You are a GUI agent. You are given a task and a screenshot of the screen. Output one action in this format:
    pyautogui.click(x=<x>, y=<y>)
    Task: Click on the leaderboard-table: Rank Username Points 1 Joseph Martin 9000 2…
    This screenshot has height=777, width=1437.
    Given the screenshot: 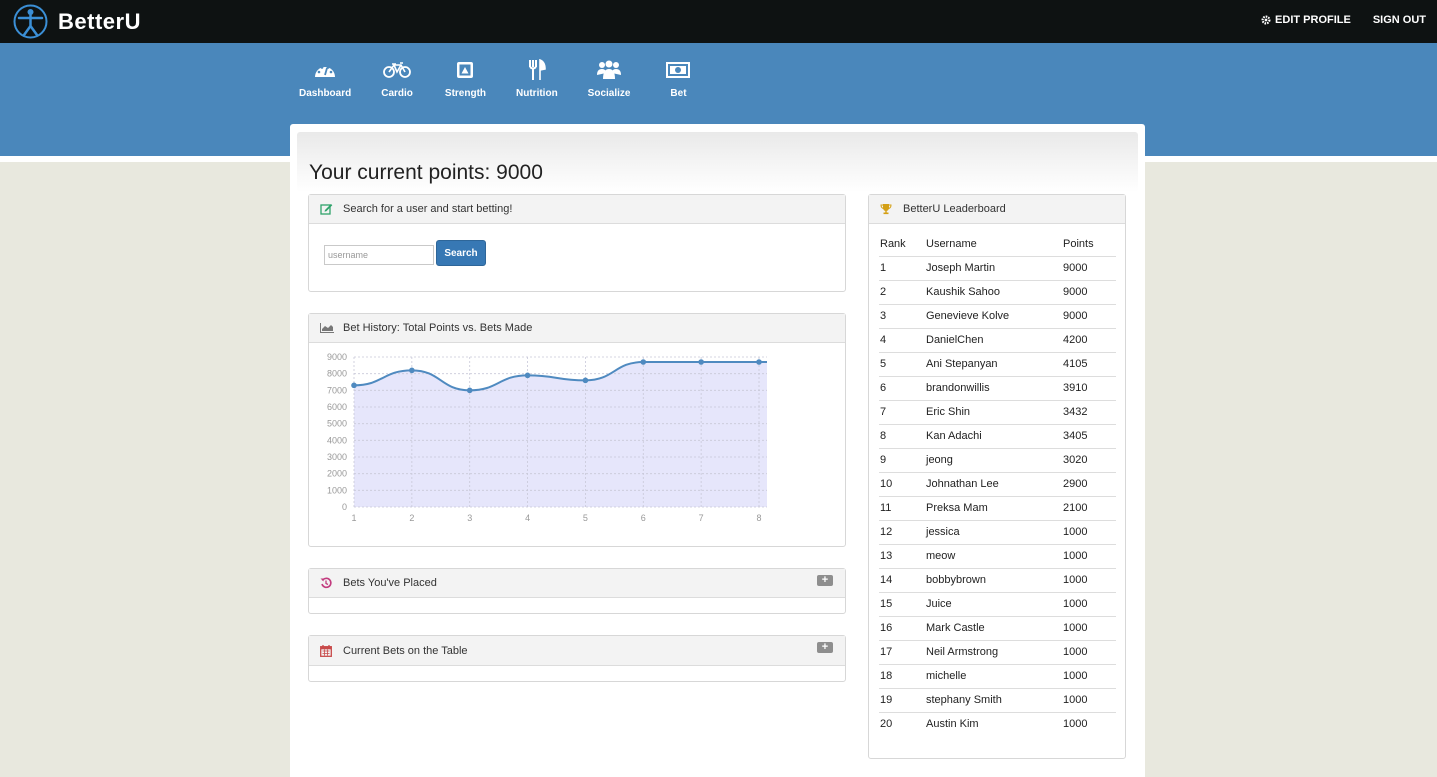 What is the action you would take?
    pyautogui.click(x=997, y=484)
    